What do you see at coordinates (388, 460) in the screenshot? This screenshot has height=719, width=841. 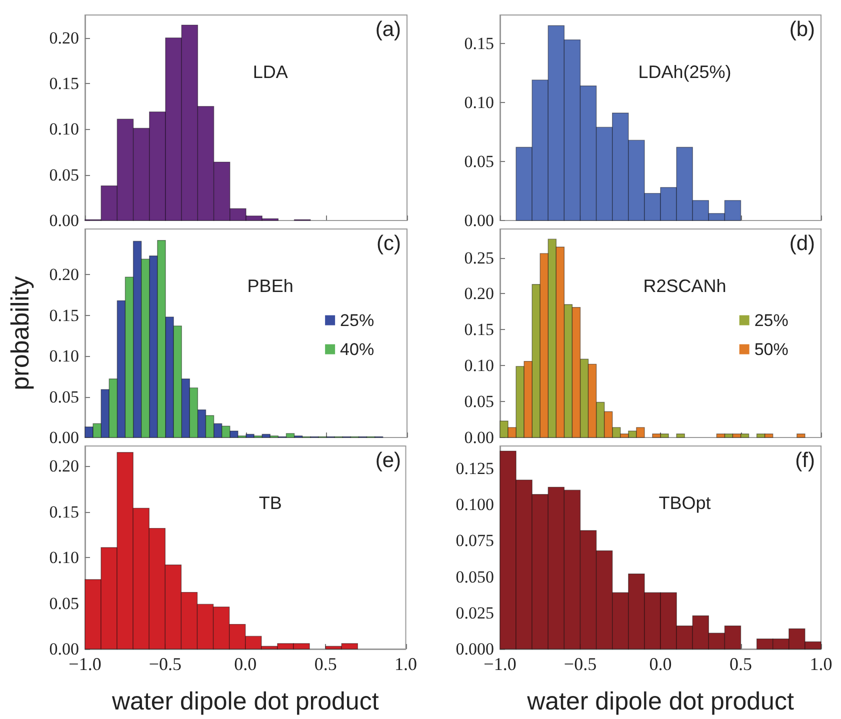 I see `annotation: (e)` at bounding box center [388, 460].